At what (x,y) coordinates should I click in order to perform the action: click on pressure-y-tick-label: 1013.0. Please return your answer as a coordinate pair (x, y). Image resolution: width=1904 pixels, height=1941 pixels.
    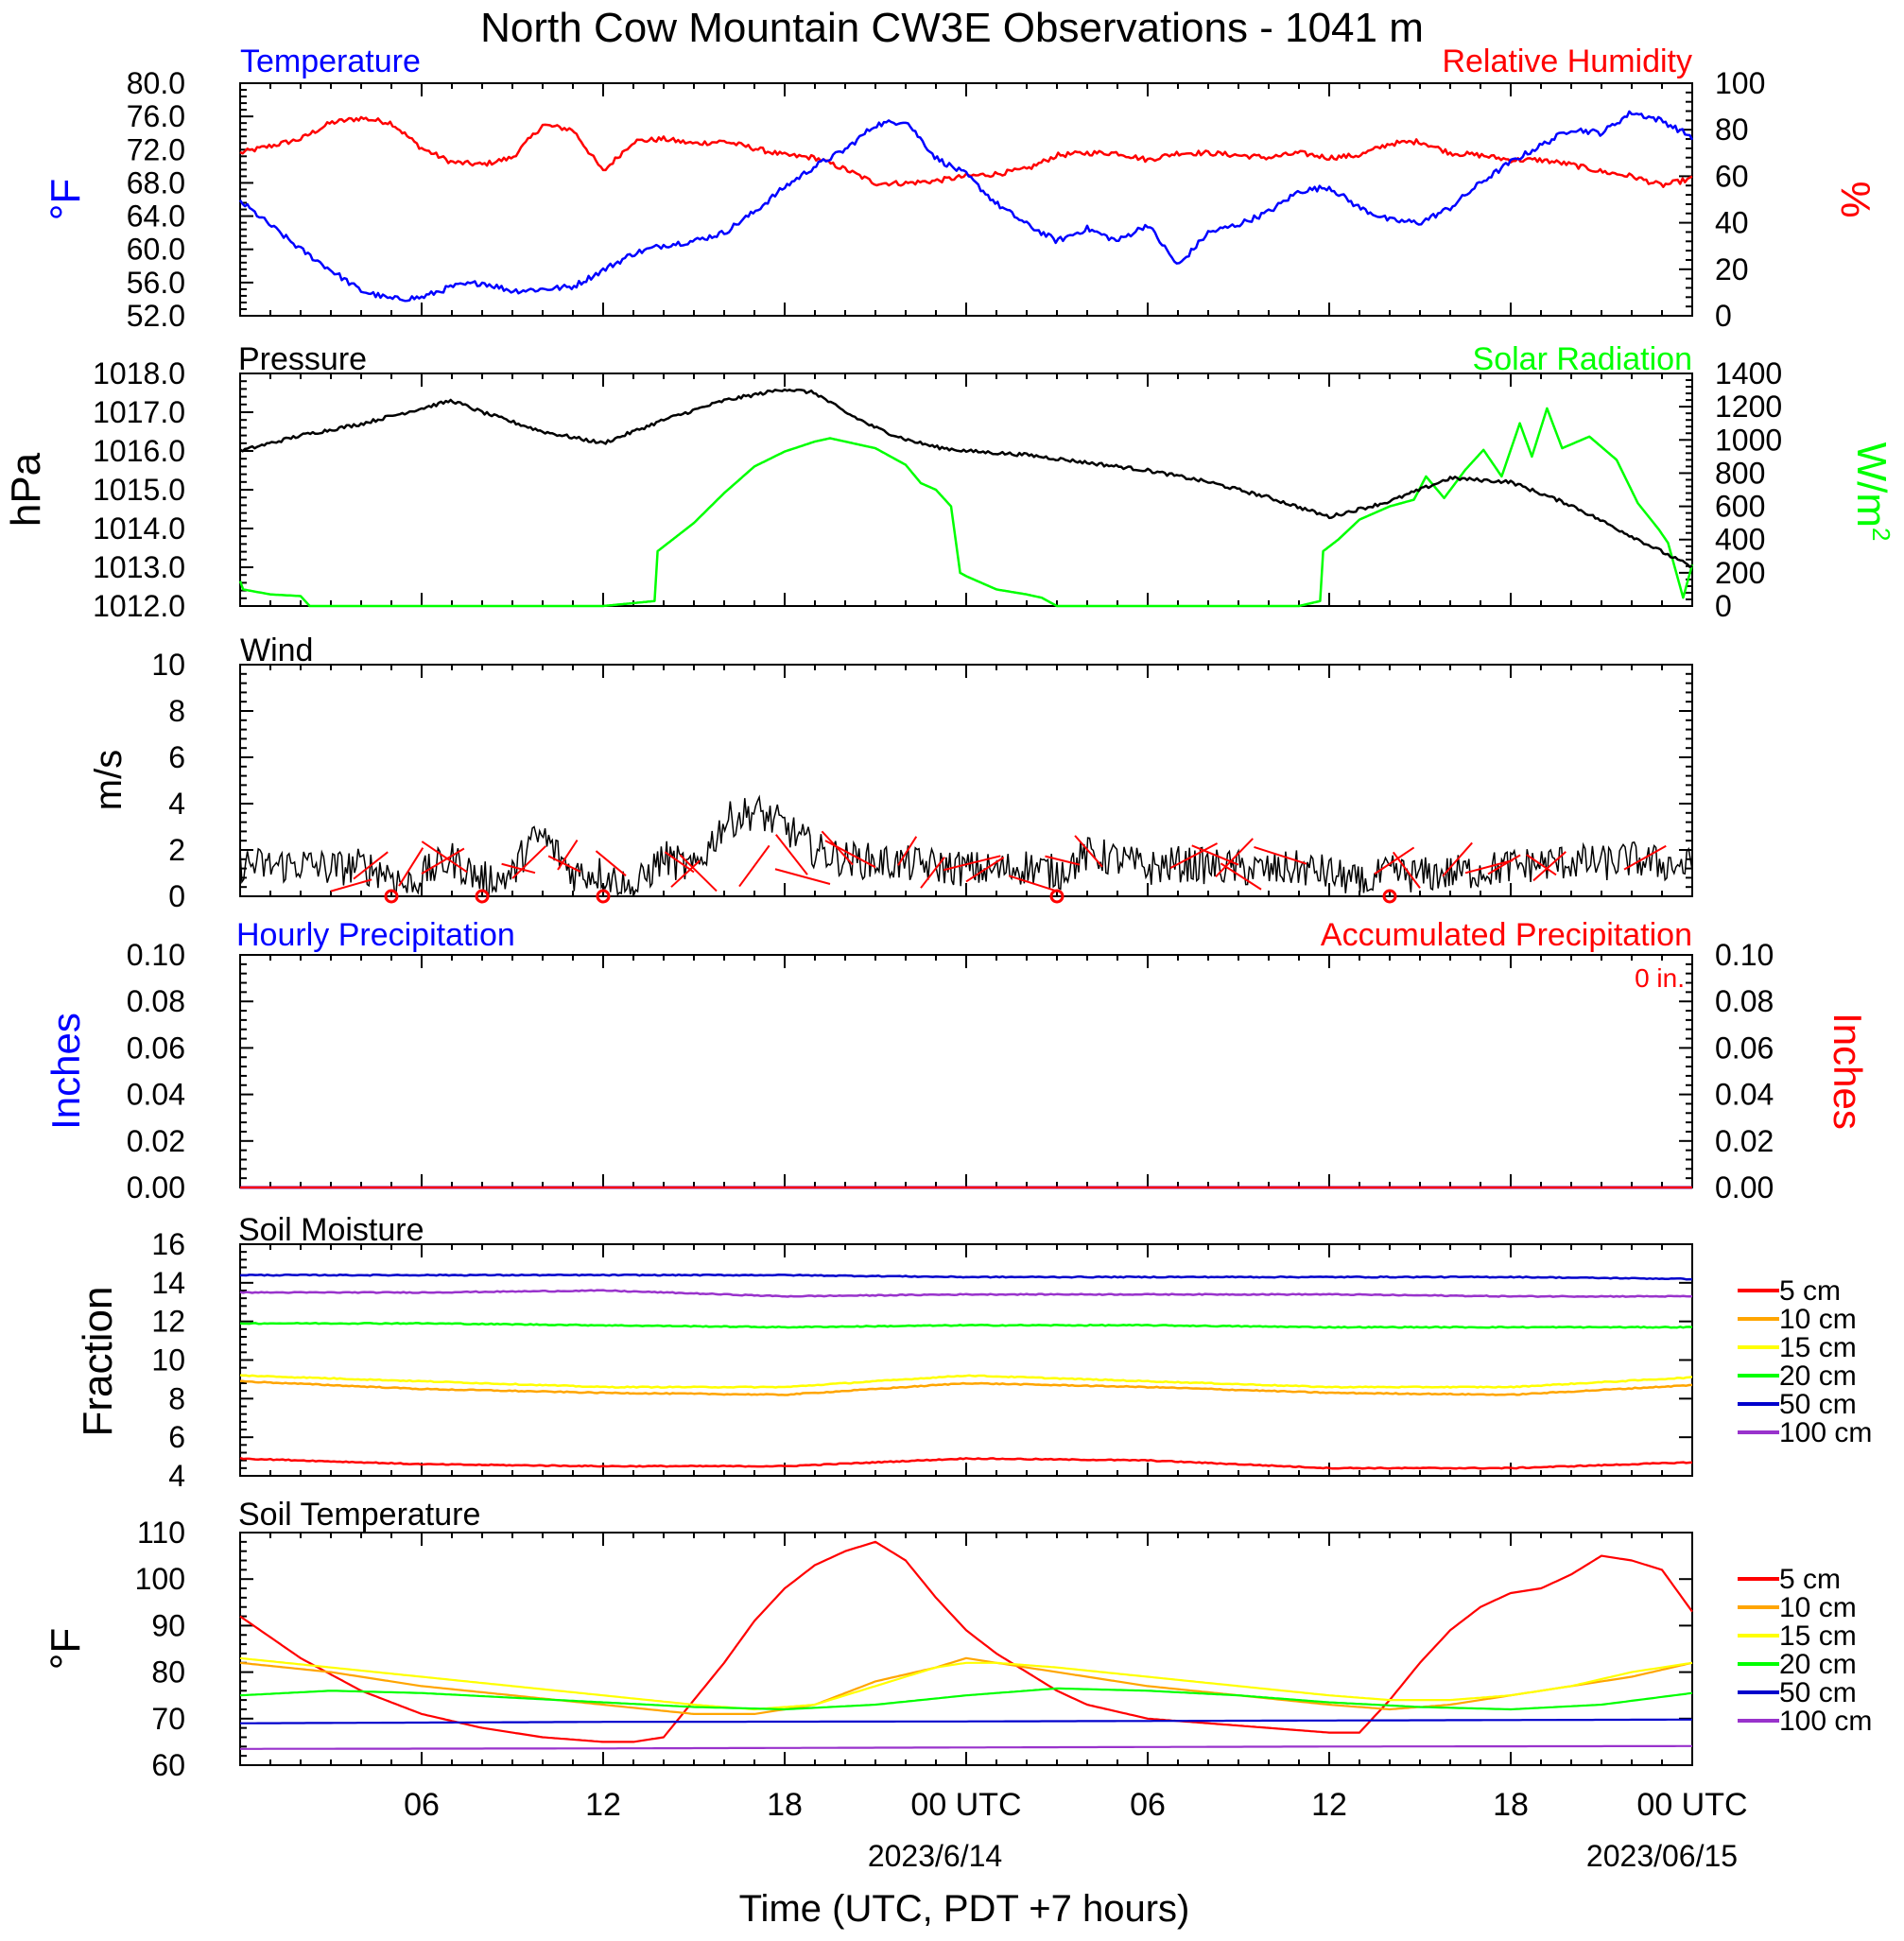
    Looking at the image, I should click on (139, 567).